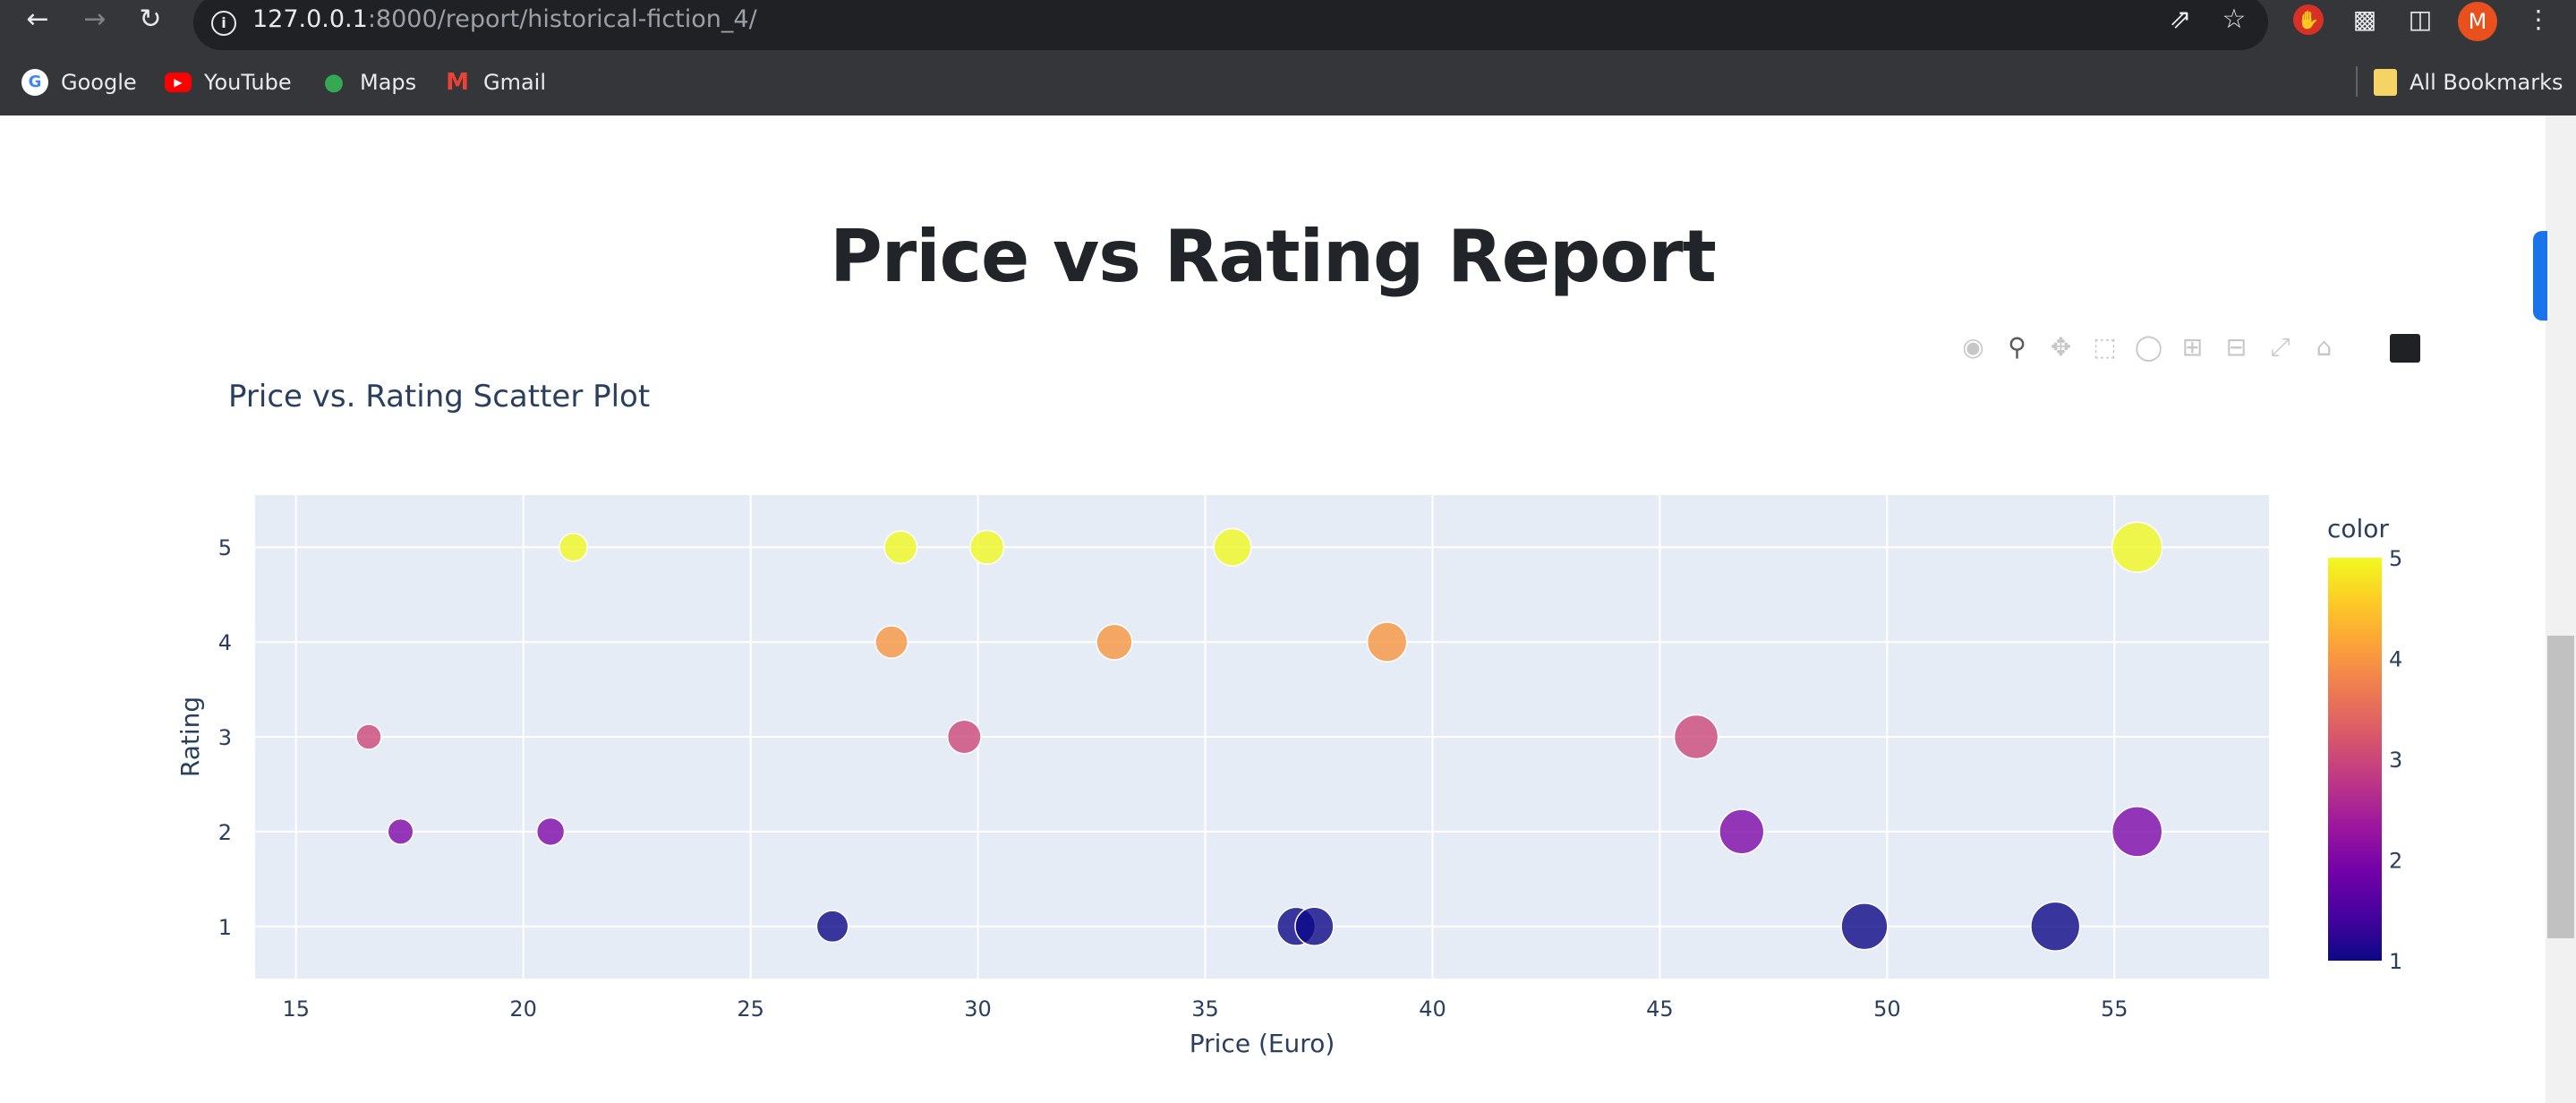 This screenshot has height=1103, width=2576. I want to click on zoom-in-icon: ⊞, so click(2192, 347).